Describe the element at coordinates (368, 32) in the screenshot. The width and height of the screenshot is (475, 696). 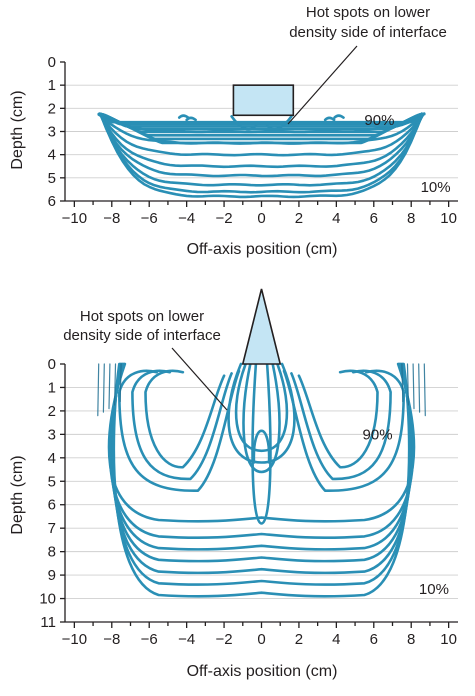
I see `top-hot-spot-annotation-line2: density side of interface` at that location.